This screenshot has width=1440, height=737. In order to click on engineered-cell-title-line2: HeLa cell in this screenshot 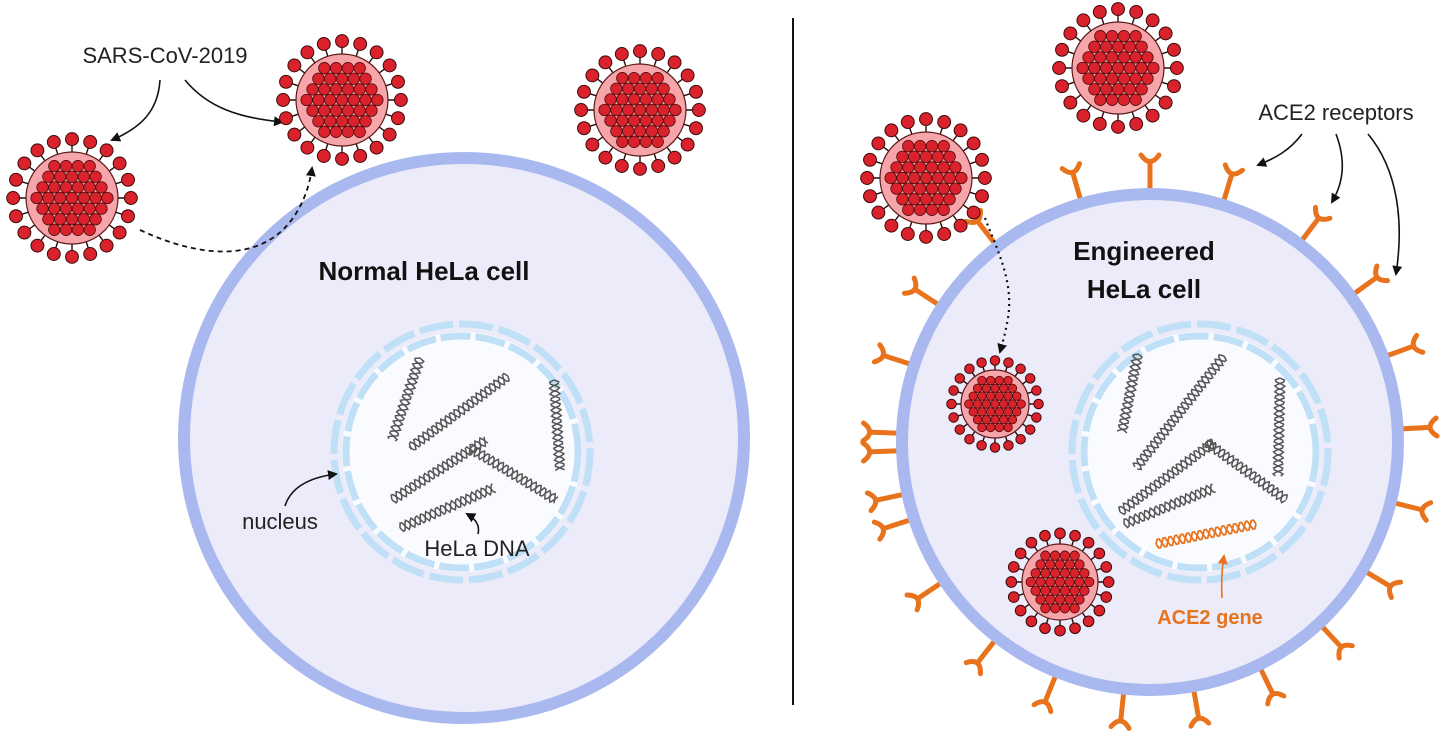, I will do `click(1144, 289)`.